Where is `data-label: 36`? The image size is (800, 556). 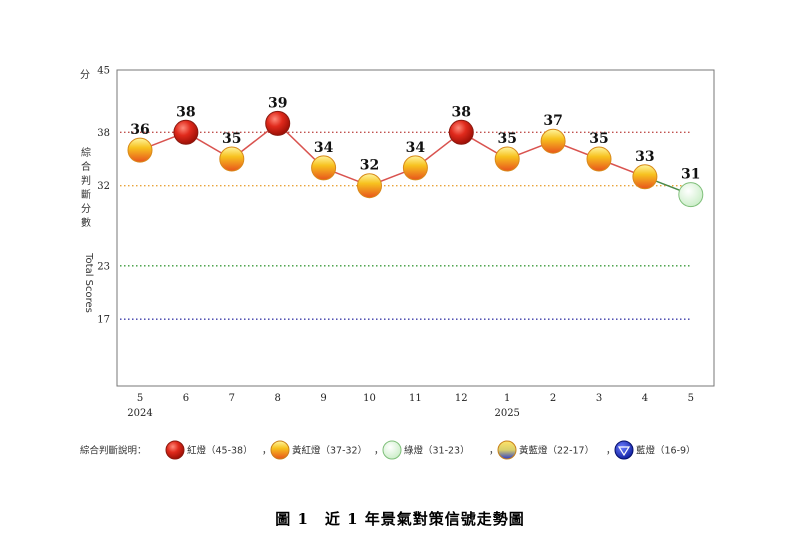
data-label: 36 is located at coordinates (139, 130).